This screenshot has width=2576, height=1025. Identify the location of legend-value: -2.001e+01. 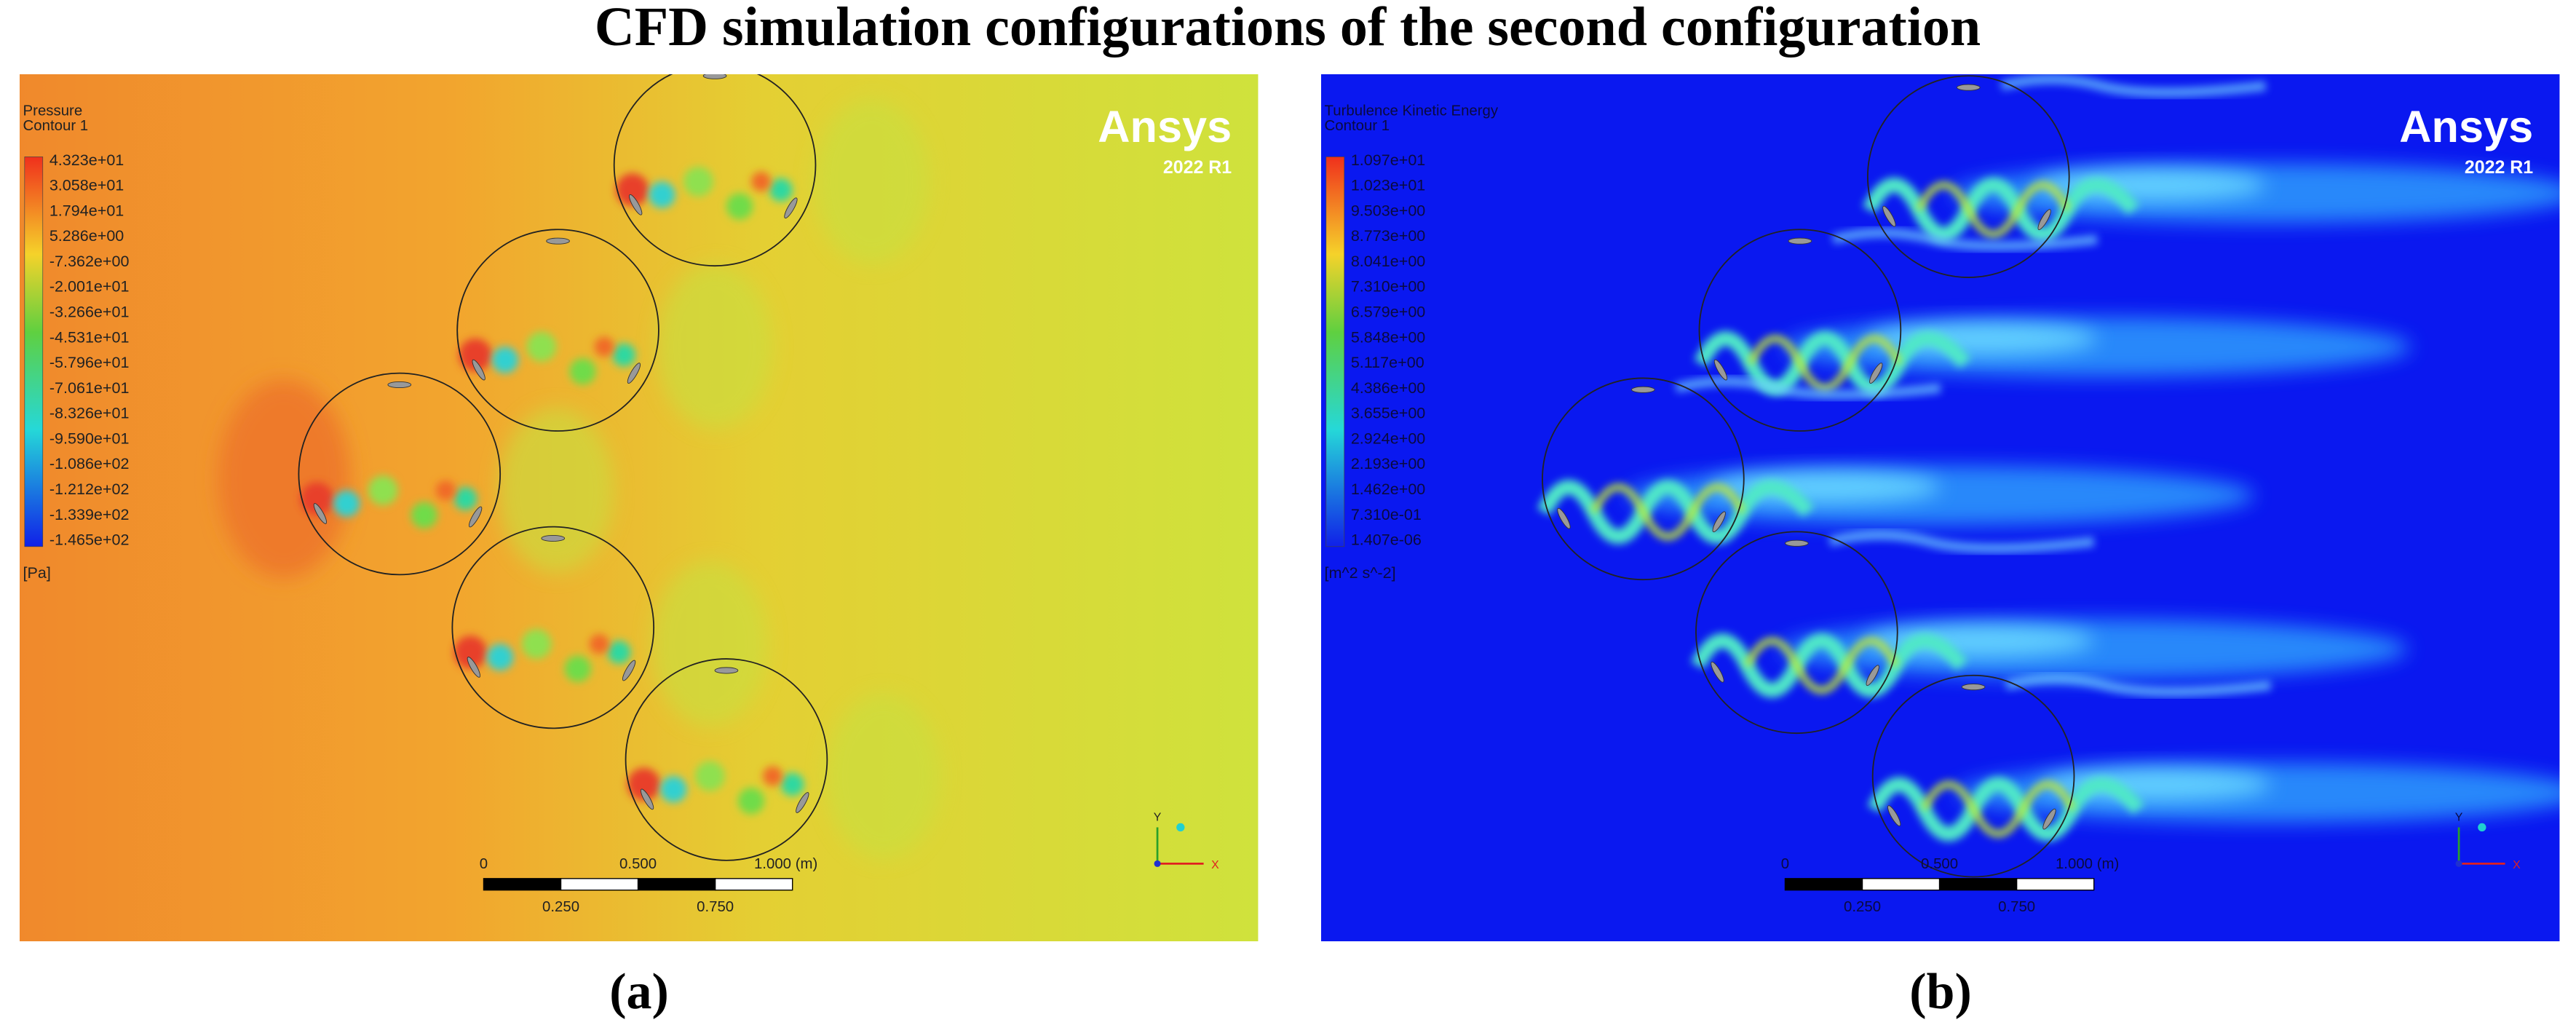
(89, 286).